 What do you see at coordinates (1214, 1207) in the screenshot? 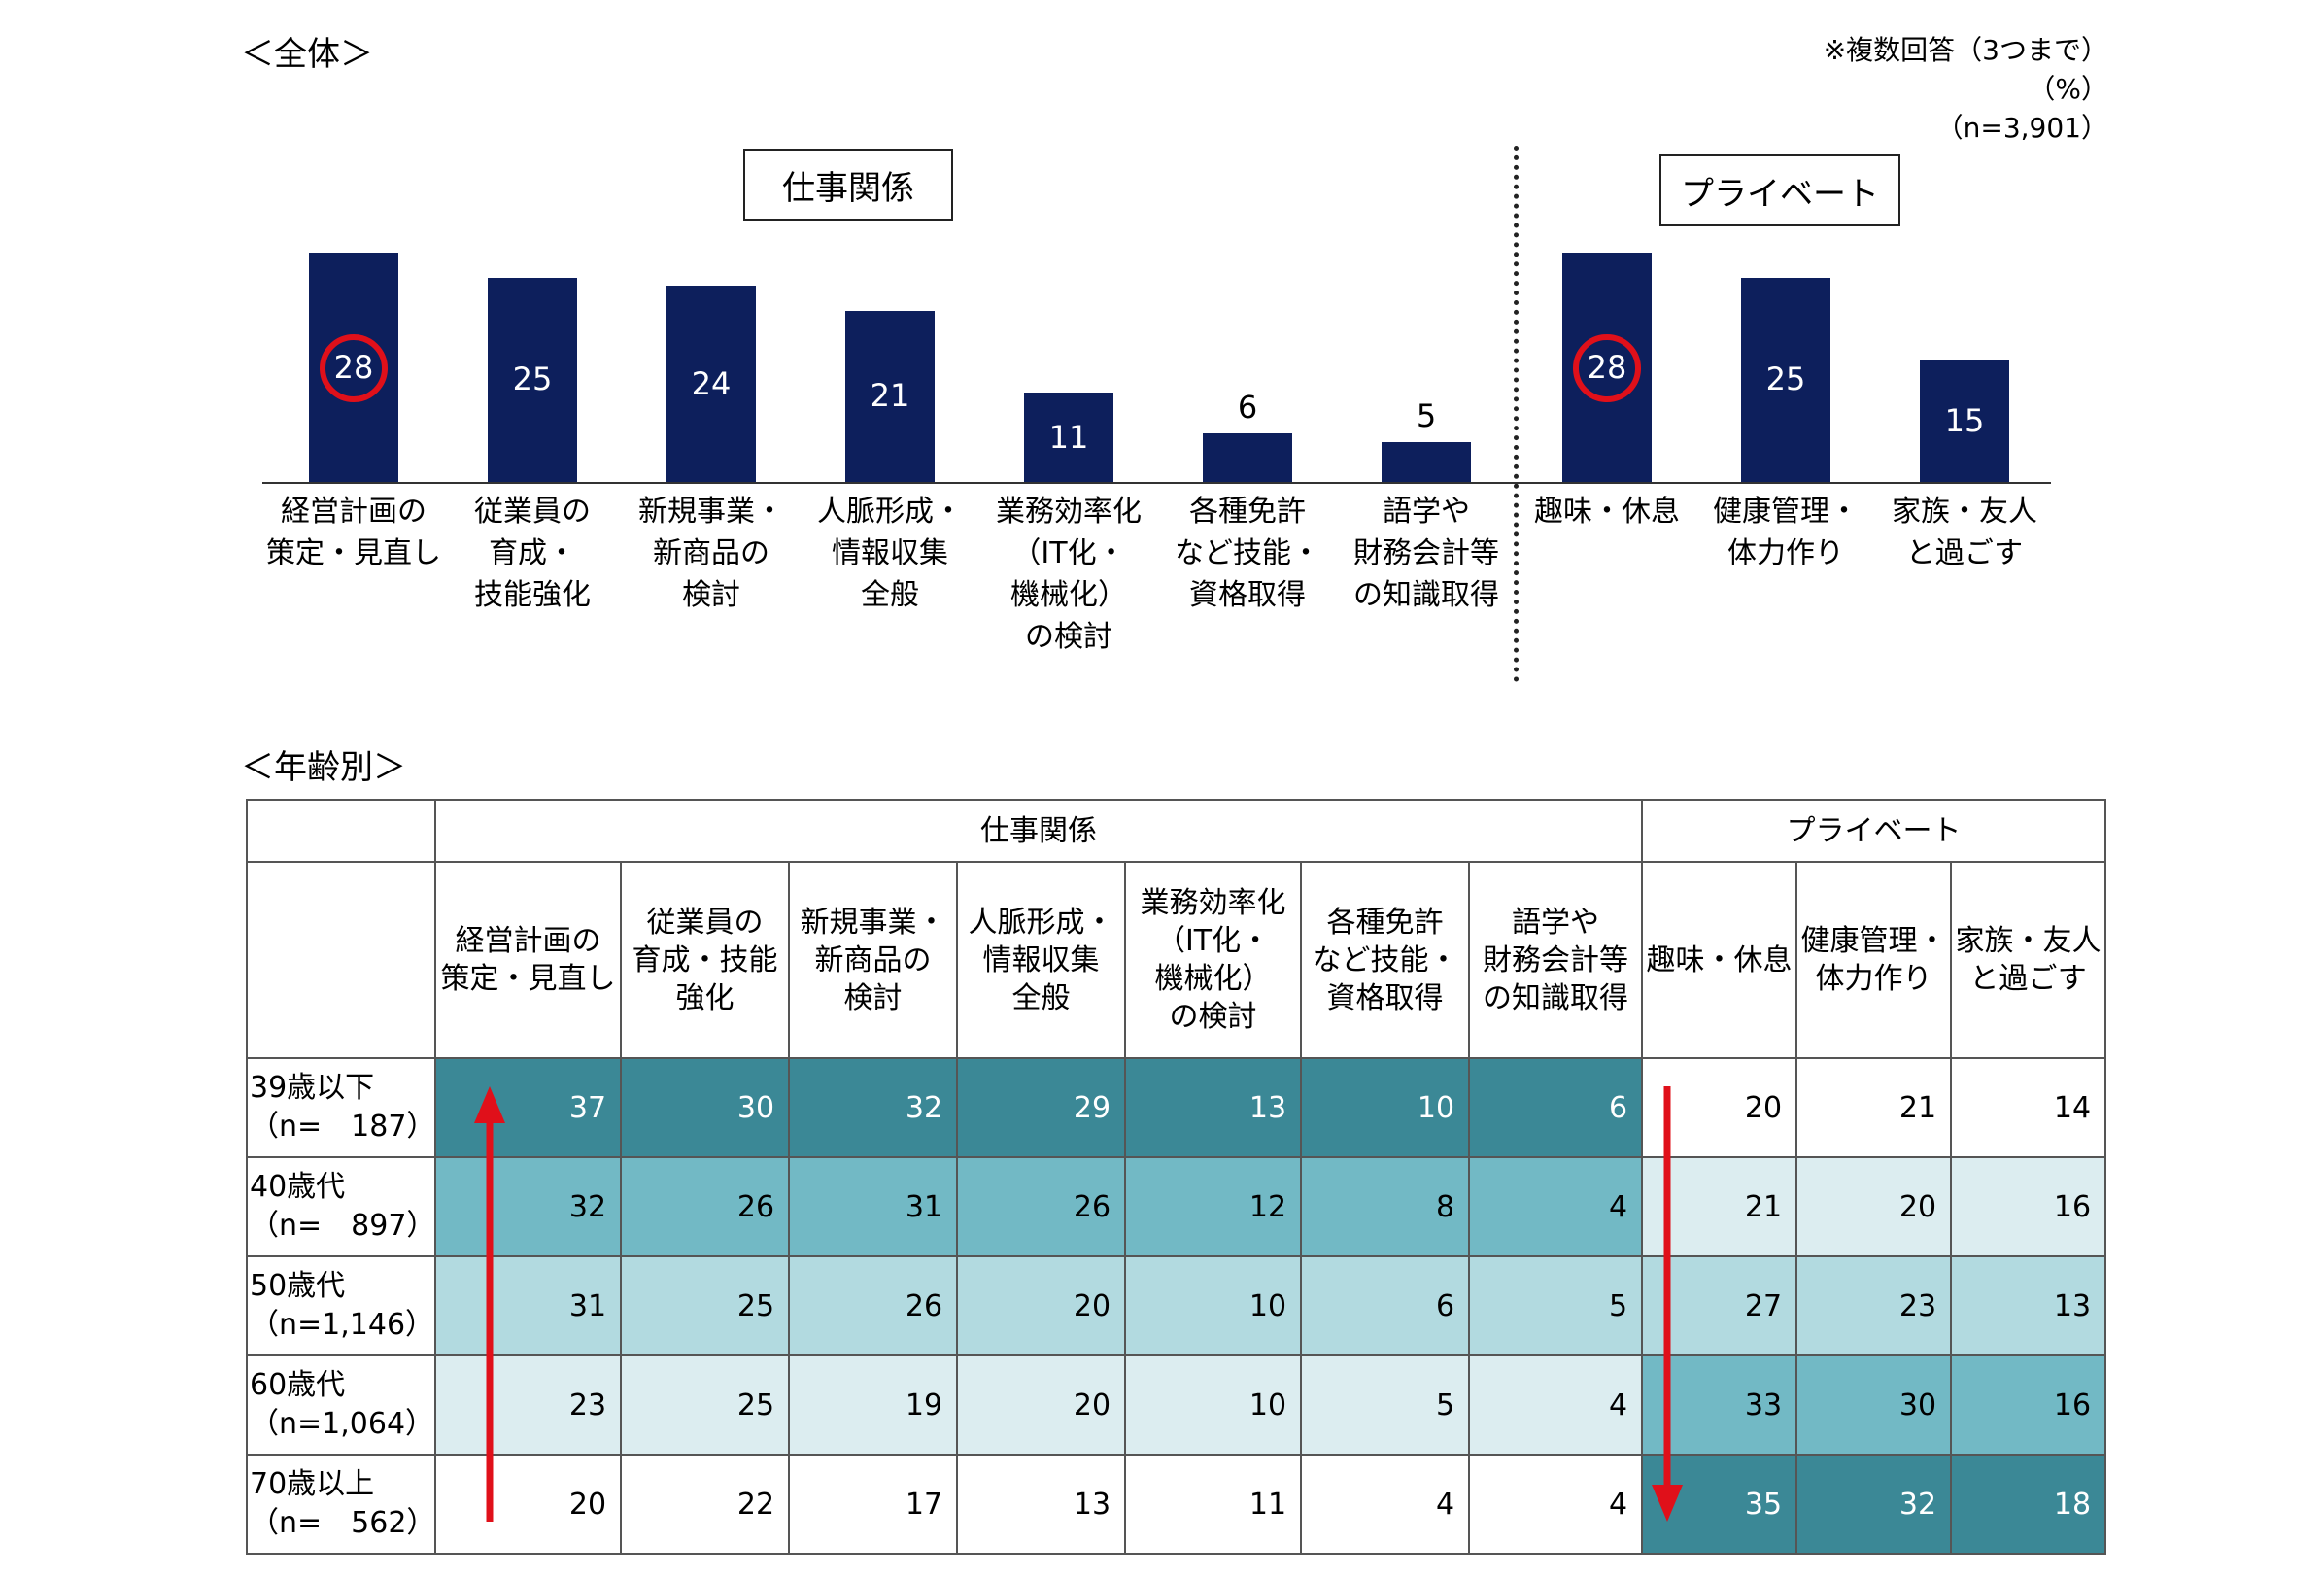
I see `table-cell: 12` at bounding box center [1214, 1207].